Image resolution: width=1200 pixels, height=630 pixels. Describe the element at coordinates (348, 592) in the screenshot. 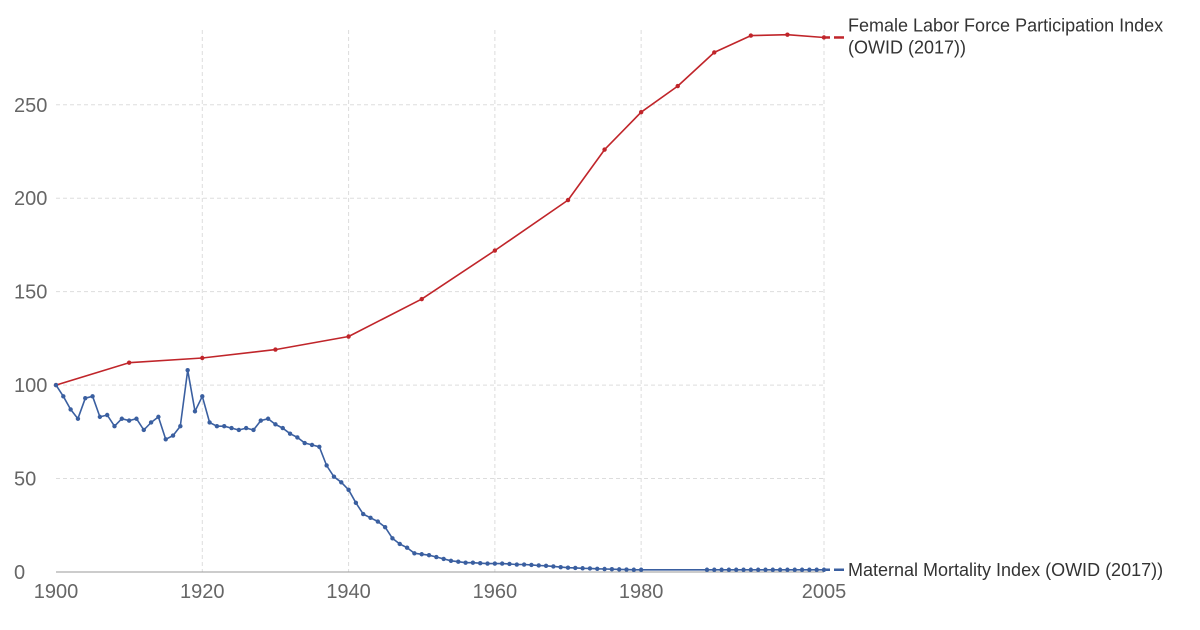

I see `x-tick-label: 1940` at that location.